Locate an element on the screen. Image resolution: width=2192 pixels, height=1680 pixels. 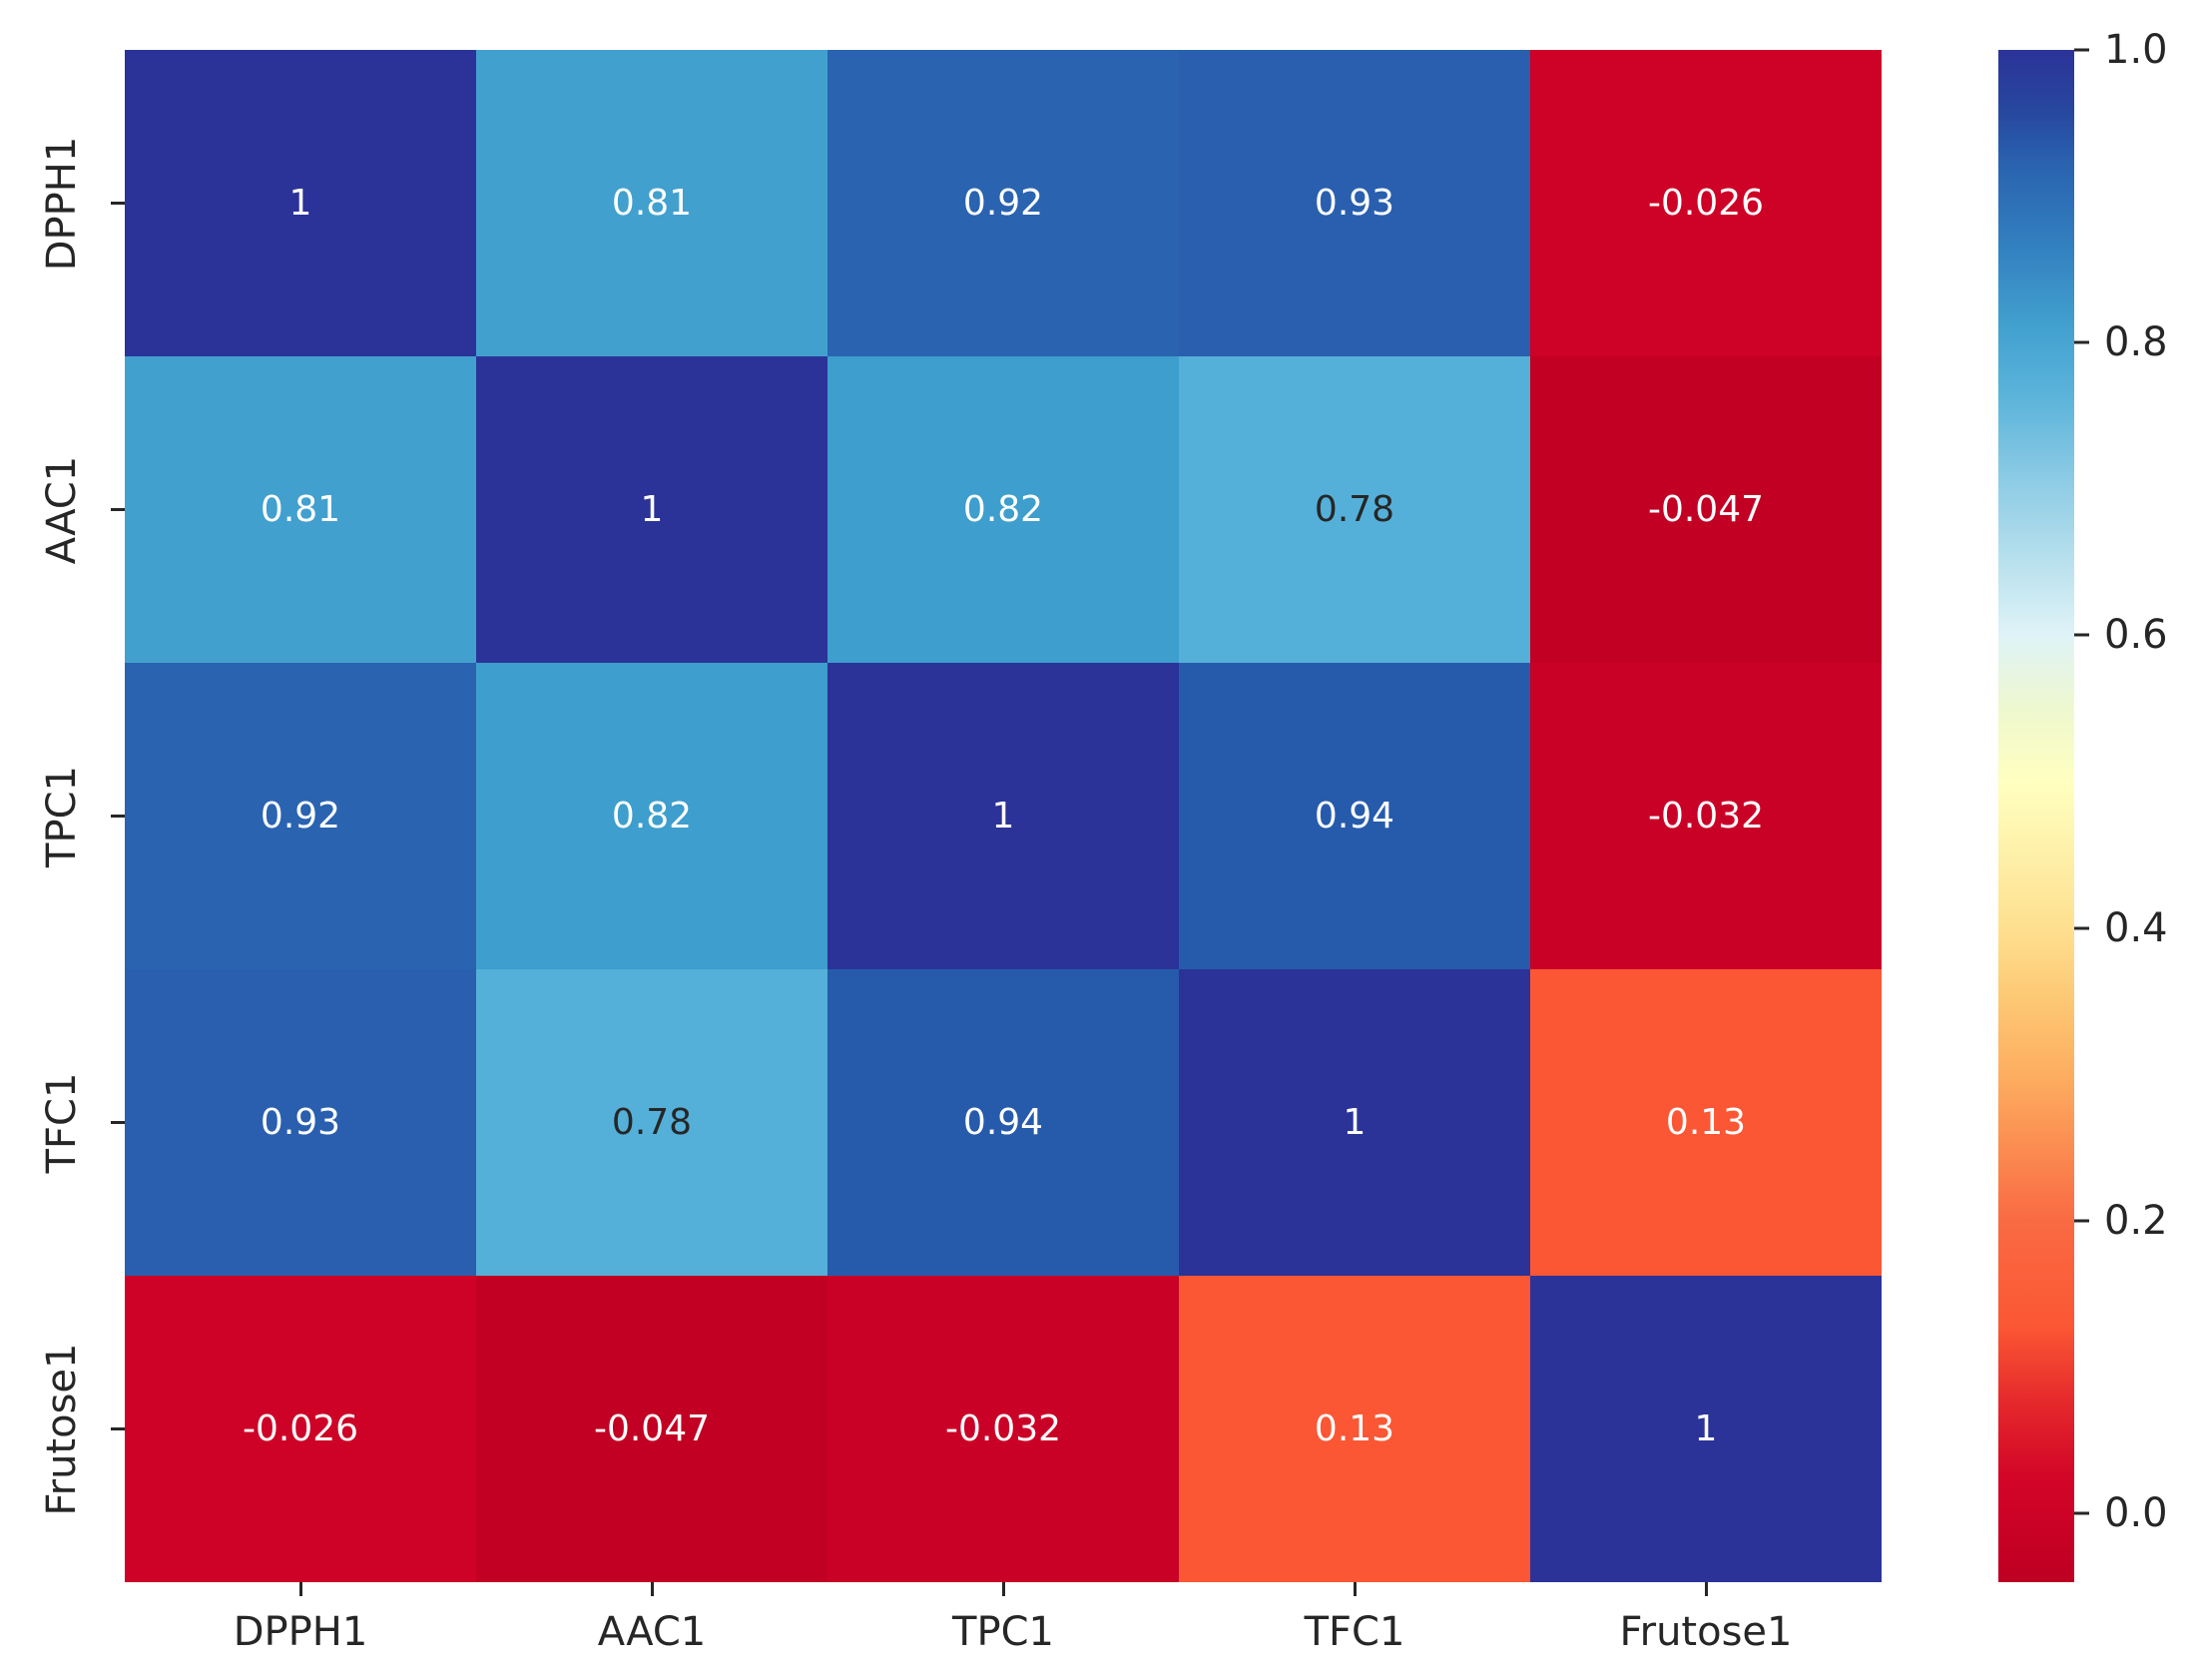
heatmap-cell-TPC1-Frutose1: -0.032 is located at coordinates (1706, 816).